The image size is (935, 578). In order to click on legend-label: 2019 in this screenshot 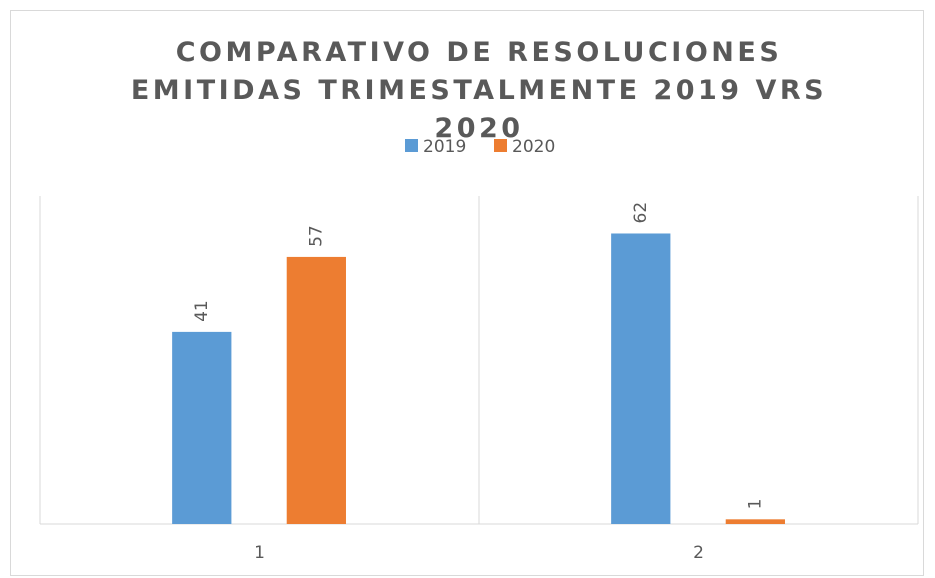, I will do `click(444, 147)`.